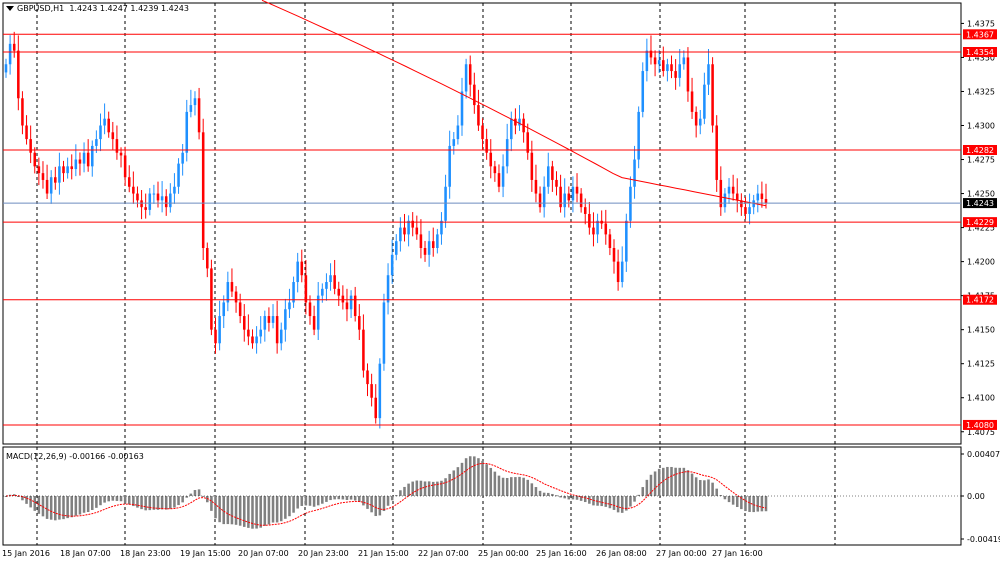 The height and width of the screenshot is (568, 1000). What do you see at coordinates (10, 8) in the screenshot?
I see `dropdown-triangle-icon` at bounding box center [10, 8].